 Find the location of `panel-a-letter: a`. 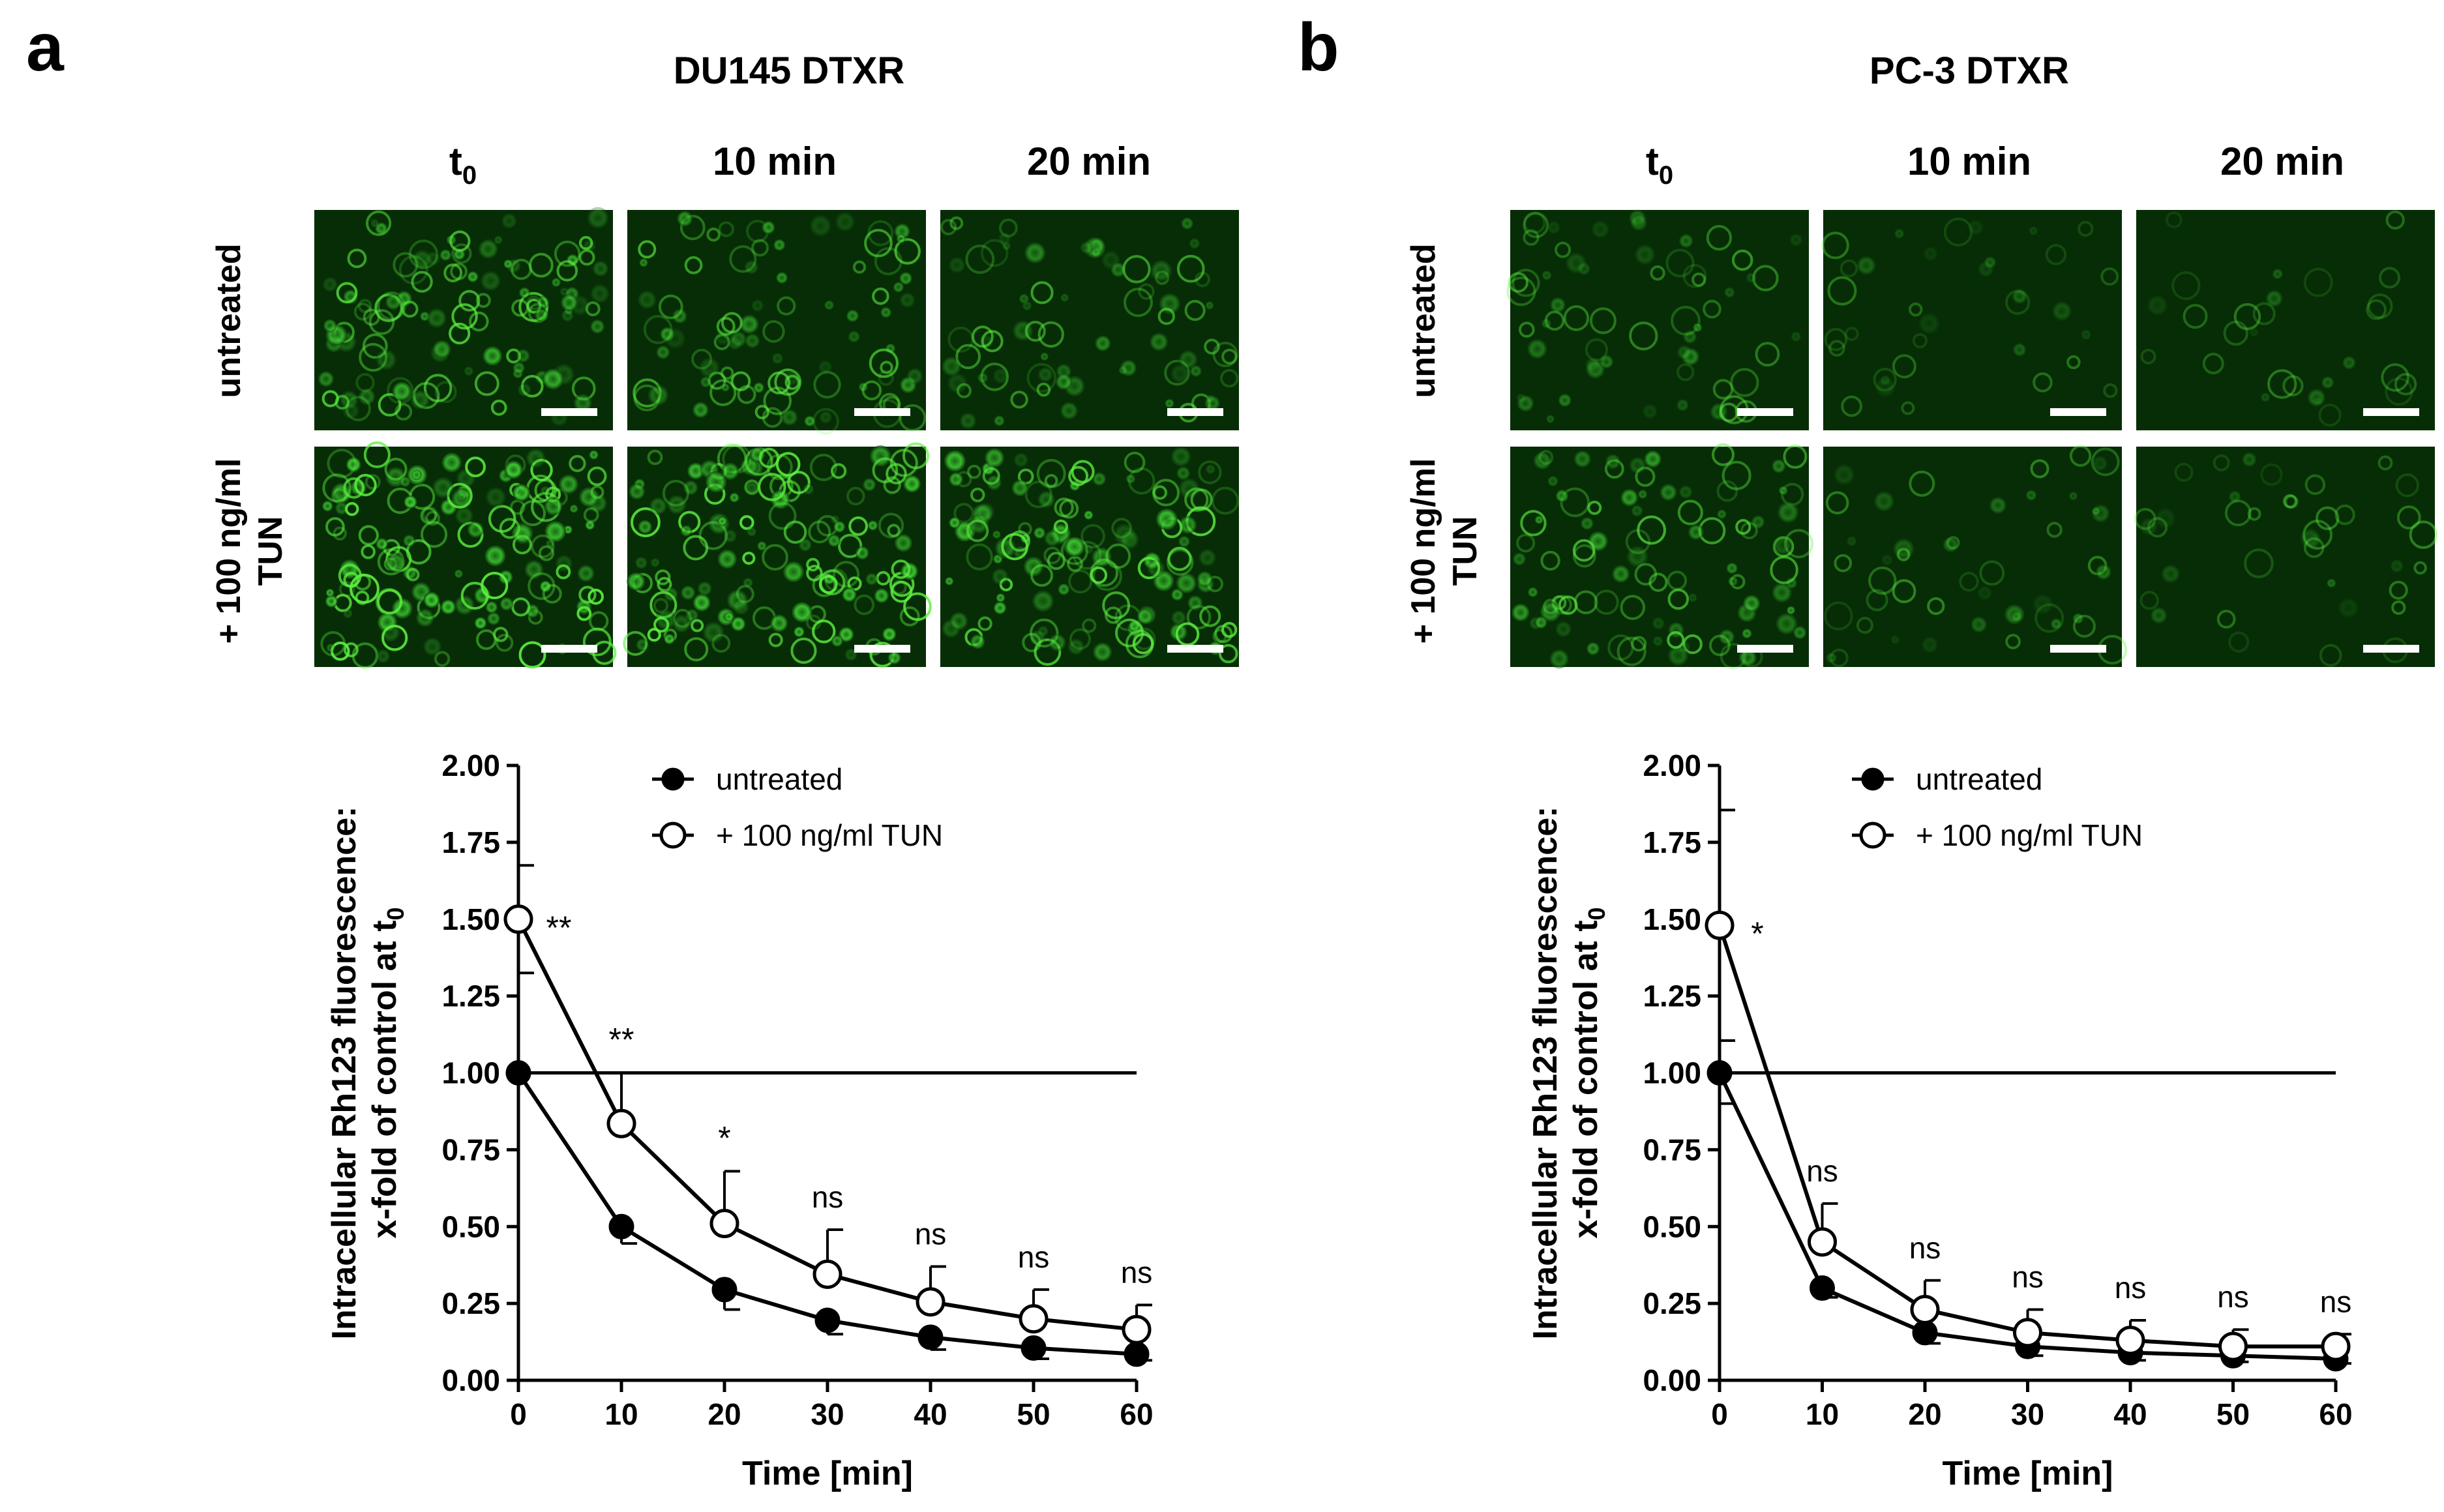

panel-a-letter: a is located at coordinates (46, 48).